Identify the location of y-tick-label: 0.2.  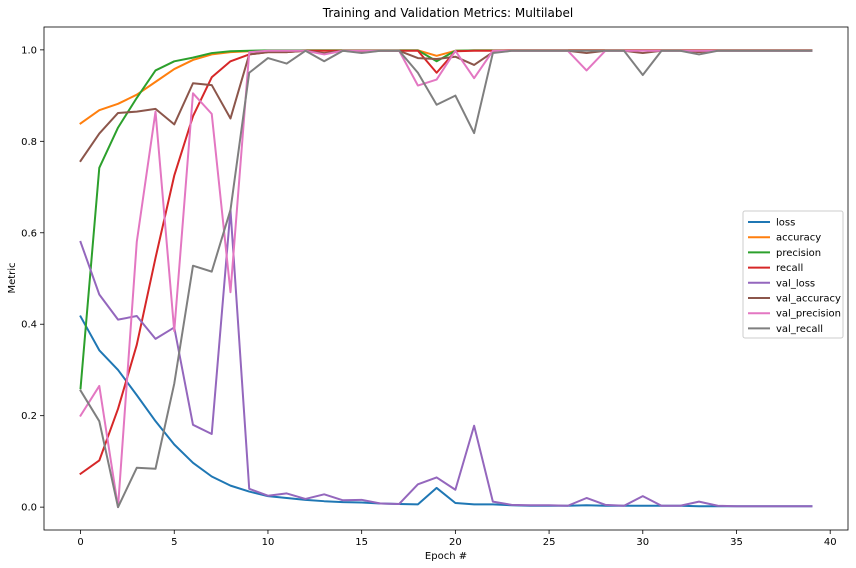
(29, 416).